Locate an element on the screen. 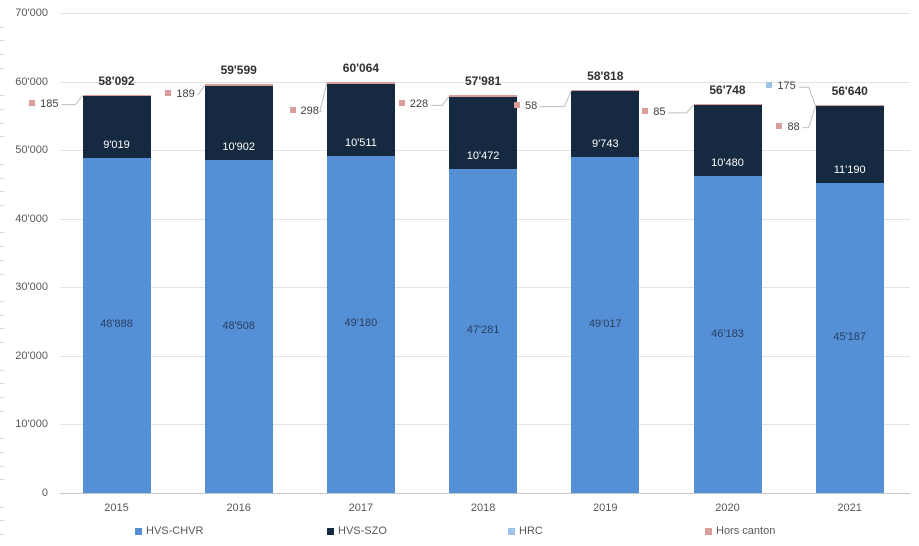  legend-label: HVS-SZO is located at coordinates (362, 531).